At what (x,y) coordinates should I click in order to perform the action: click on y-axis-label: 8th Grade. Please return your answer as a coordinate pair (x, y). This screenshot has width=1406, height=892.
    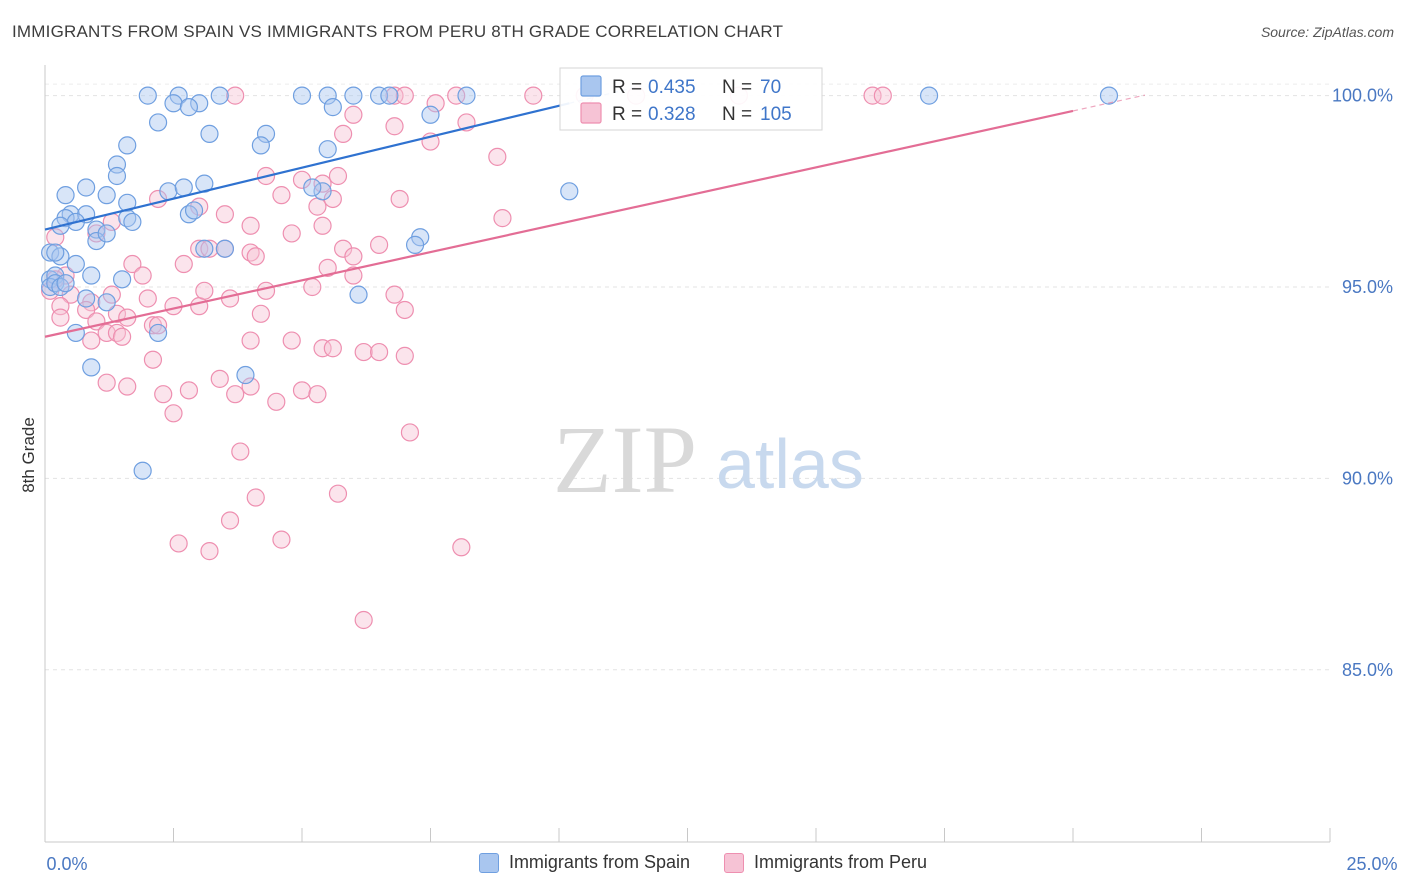
    Looking at the image, I should click on (28, 455).